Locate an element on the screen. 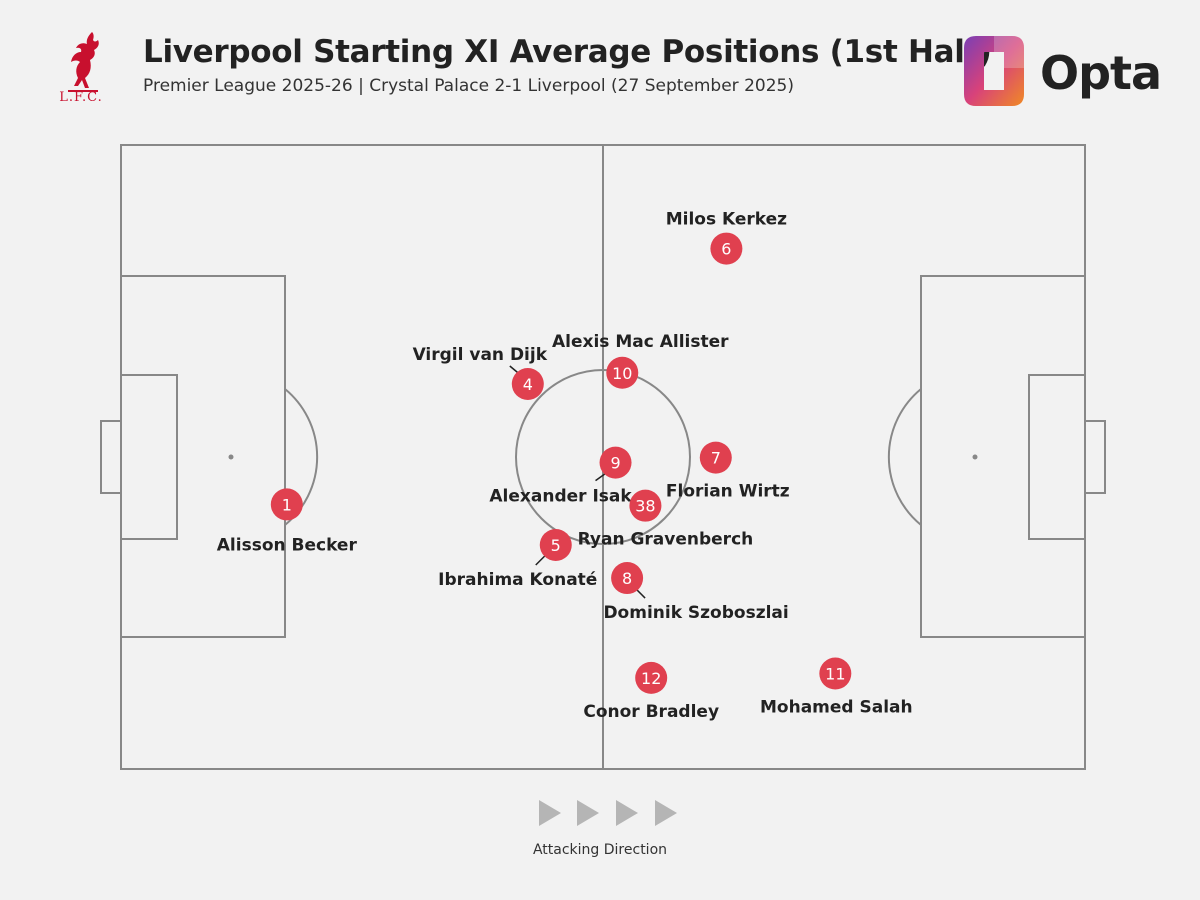 The image size is (1200, 900). club-logo-text: L.F.C. is located at coordinates (81, 97).